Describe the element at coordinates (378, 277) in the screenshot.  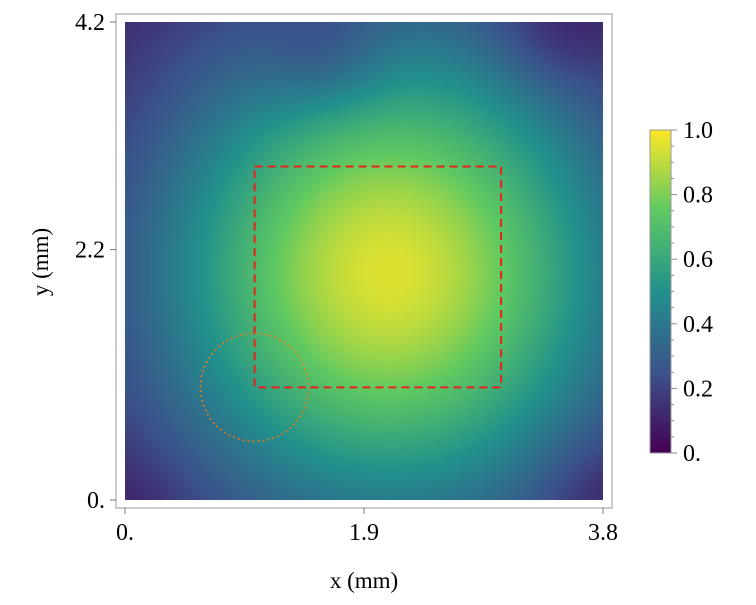
I see `highlight-rectangle` at that location.